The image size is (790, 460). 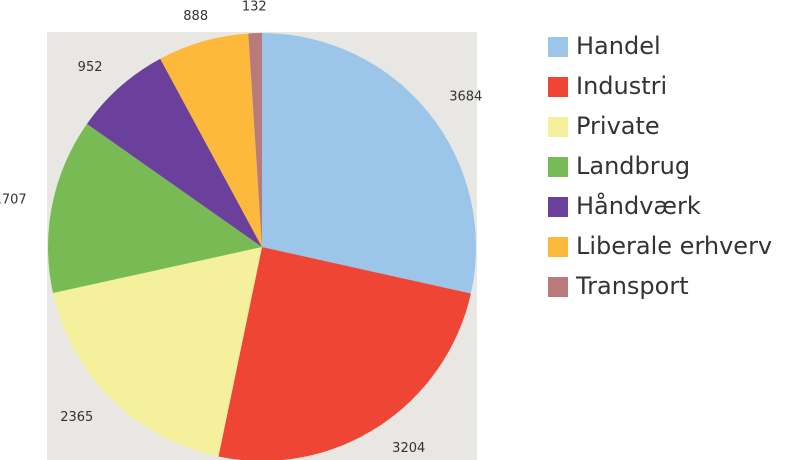 What do you see at coordinates (633, 166) in the screenshot?
I see `legend-label: Landbrug` at bounding box center [633, 166].